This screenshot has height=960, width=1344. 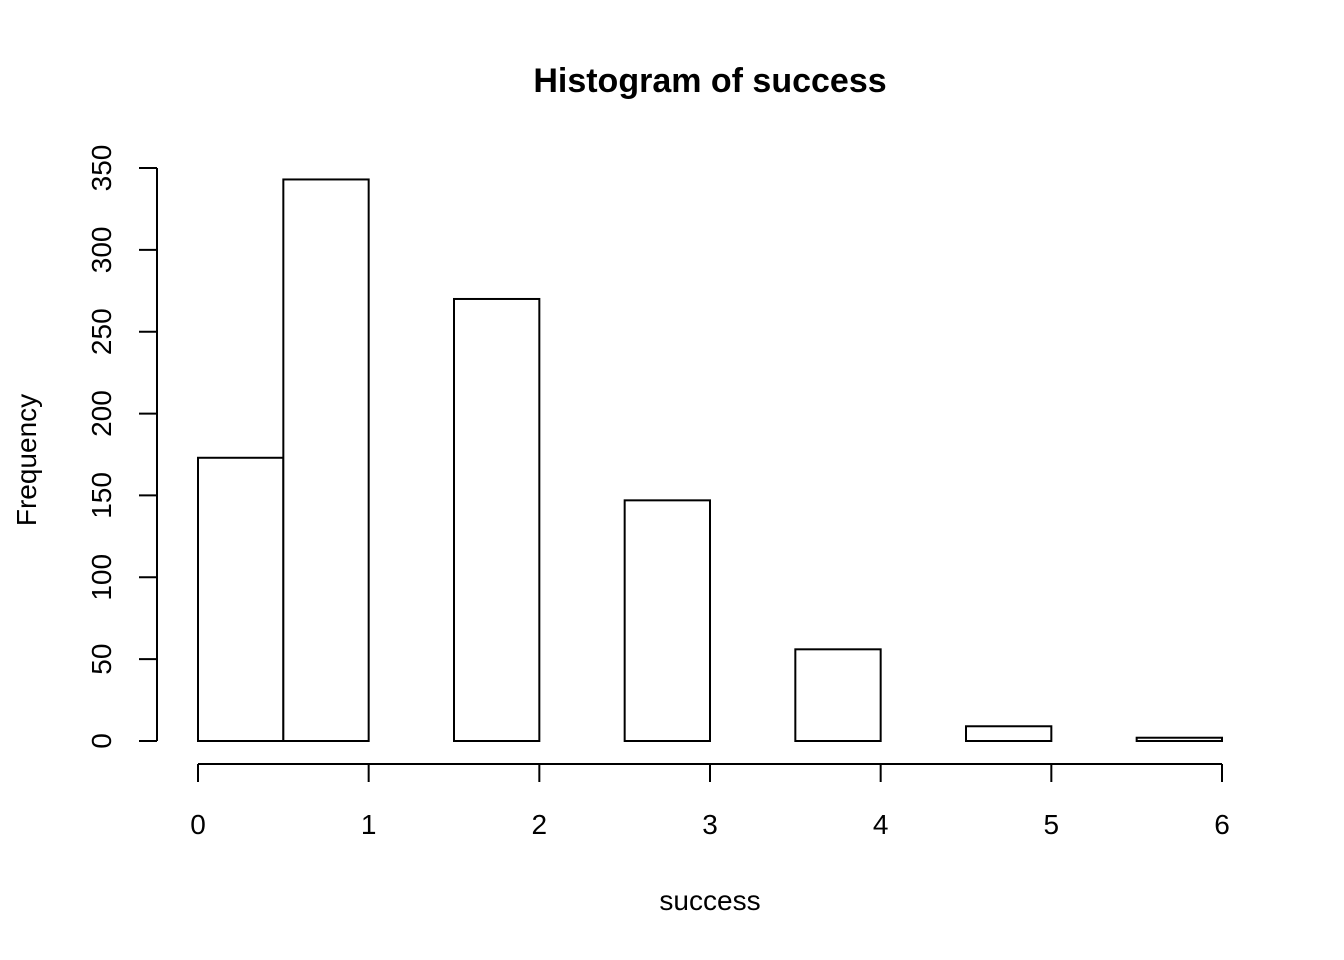 I want to click on y-tick-label: 100, so click(x=101, y=577).